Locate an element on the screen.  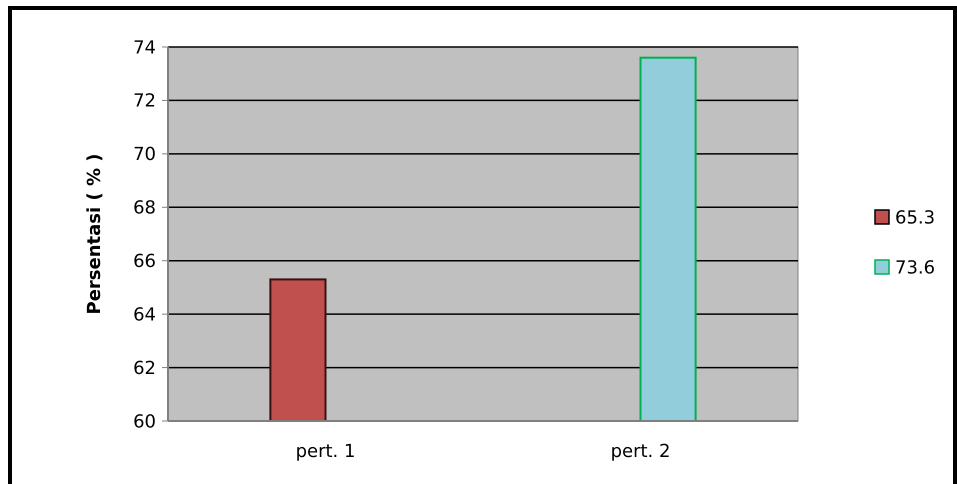
y-axis-title: Persentasi ( % ) is located at coordinates (94, 234).